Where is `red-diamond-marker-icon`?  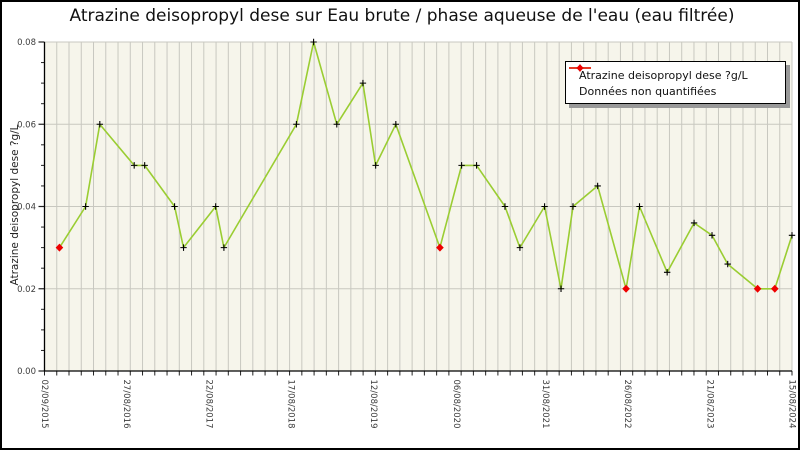
red-diamond-marker-icon is located at coordinates (580, 68).